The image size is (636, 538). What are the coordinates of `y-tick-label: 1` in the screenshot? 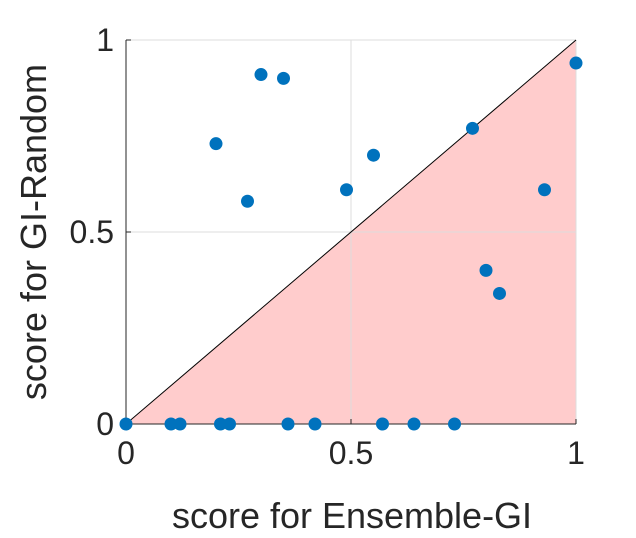 It's located at (105, 40).